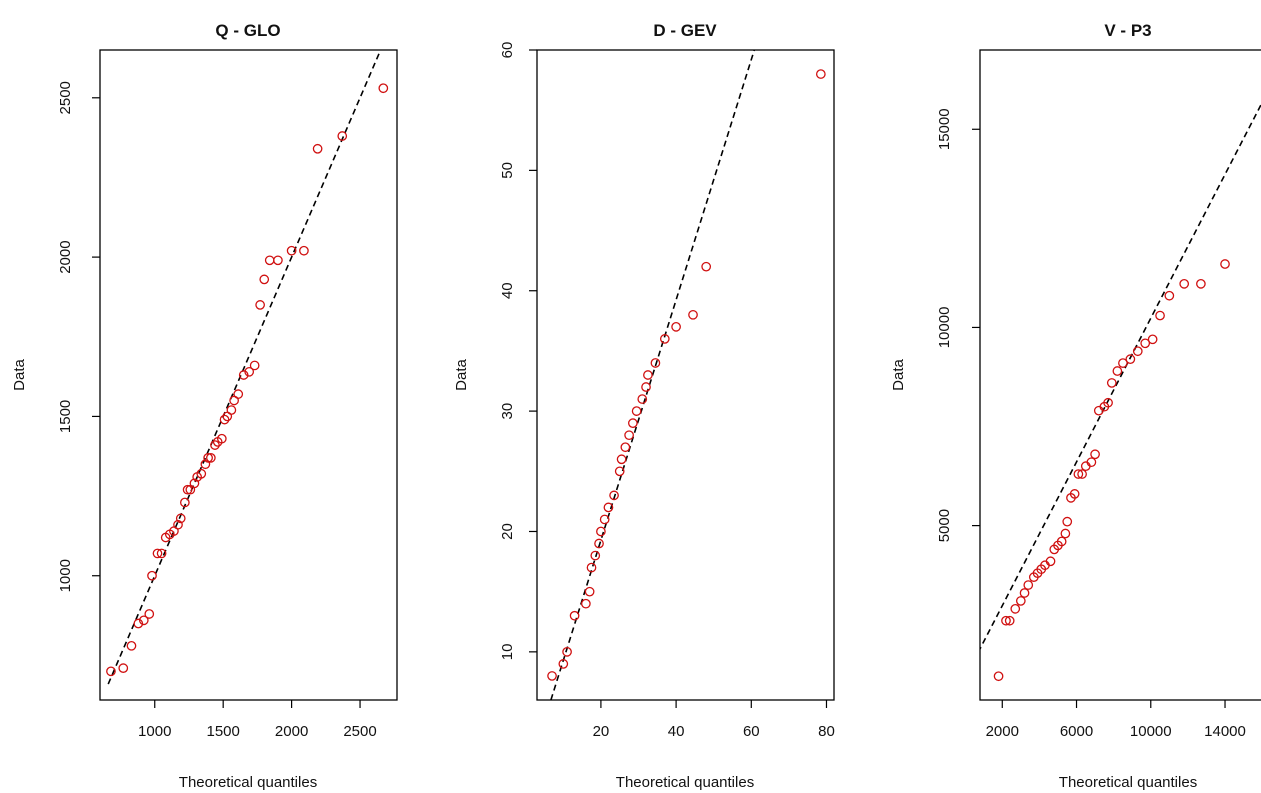 The width and height of the screenshot is (1261, 793). What do you see at coordinates (359, 731) in the screenshot?
I see `x-tick-label: 2500` at bounding box center [359, 731].